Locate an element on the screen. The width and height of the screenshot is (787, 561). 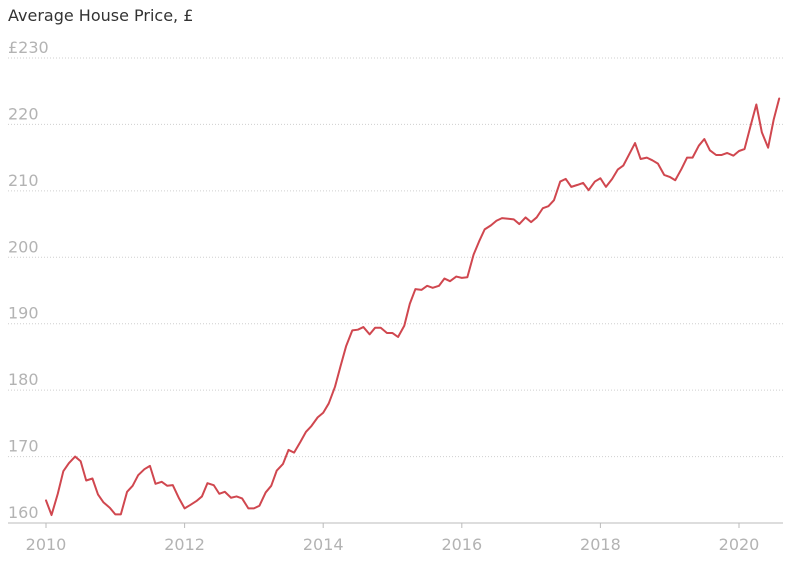
x-tick-label-2018: 2018 is located at coordinates (600, 544).